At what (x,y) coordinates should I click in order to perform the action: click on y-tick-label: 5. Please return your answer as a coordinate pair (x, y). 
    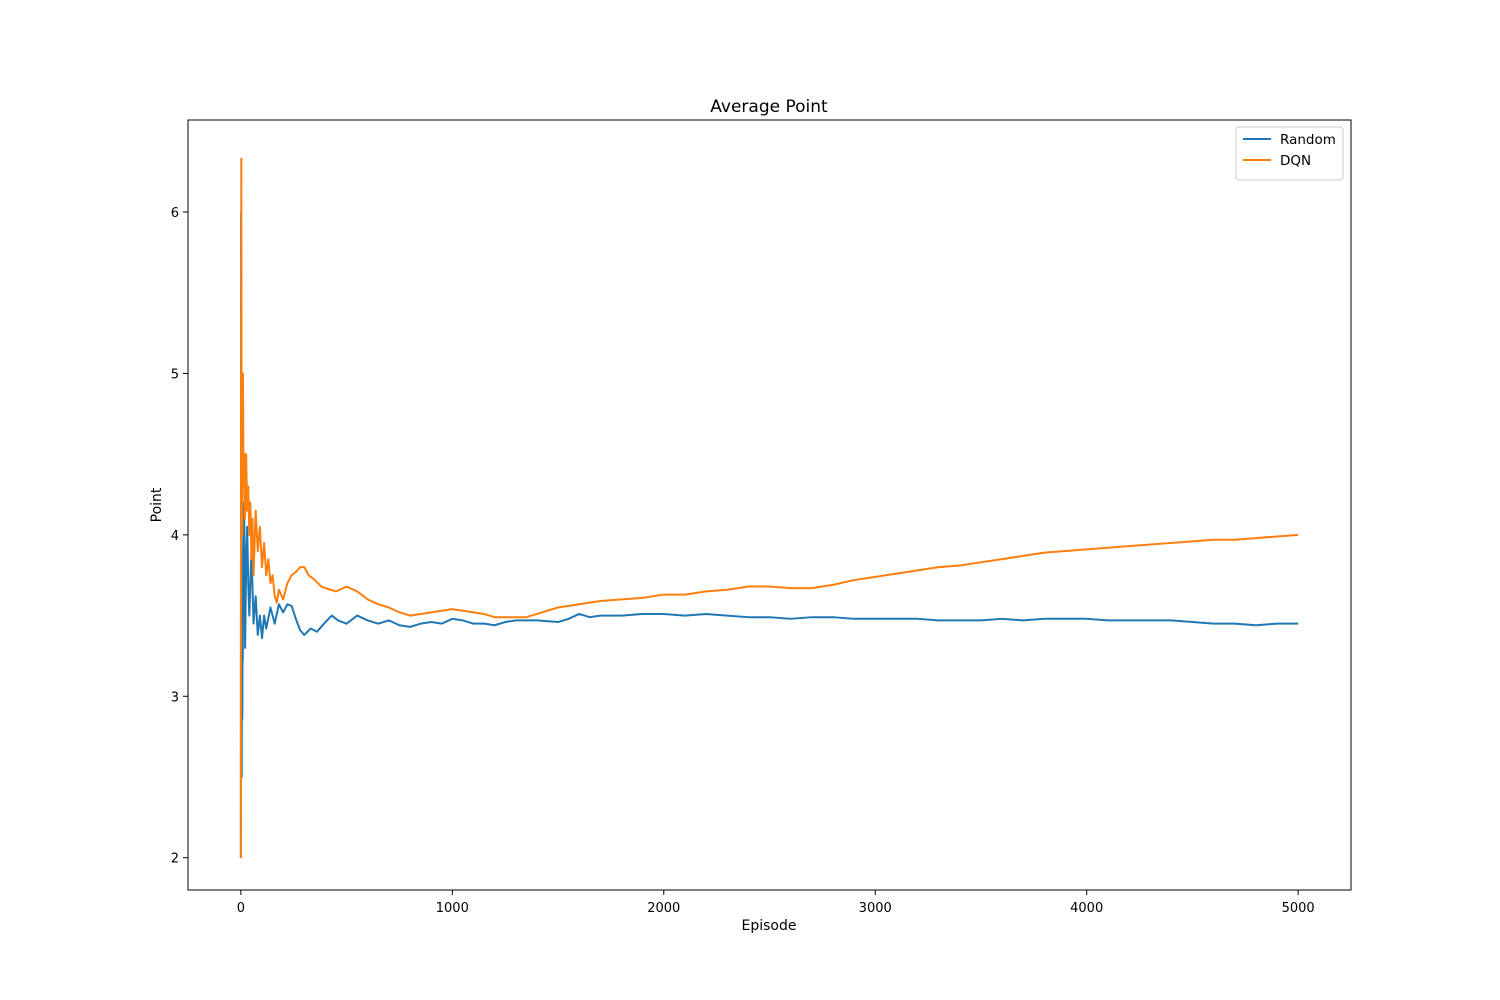
    Looking at the image, I should click on (175, 374).